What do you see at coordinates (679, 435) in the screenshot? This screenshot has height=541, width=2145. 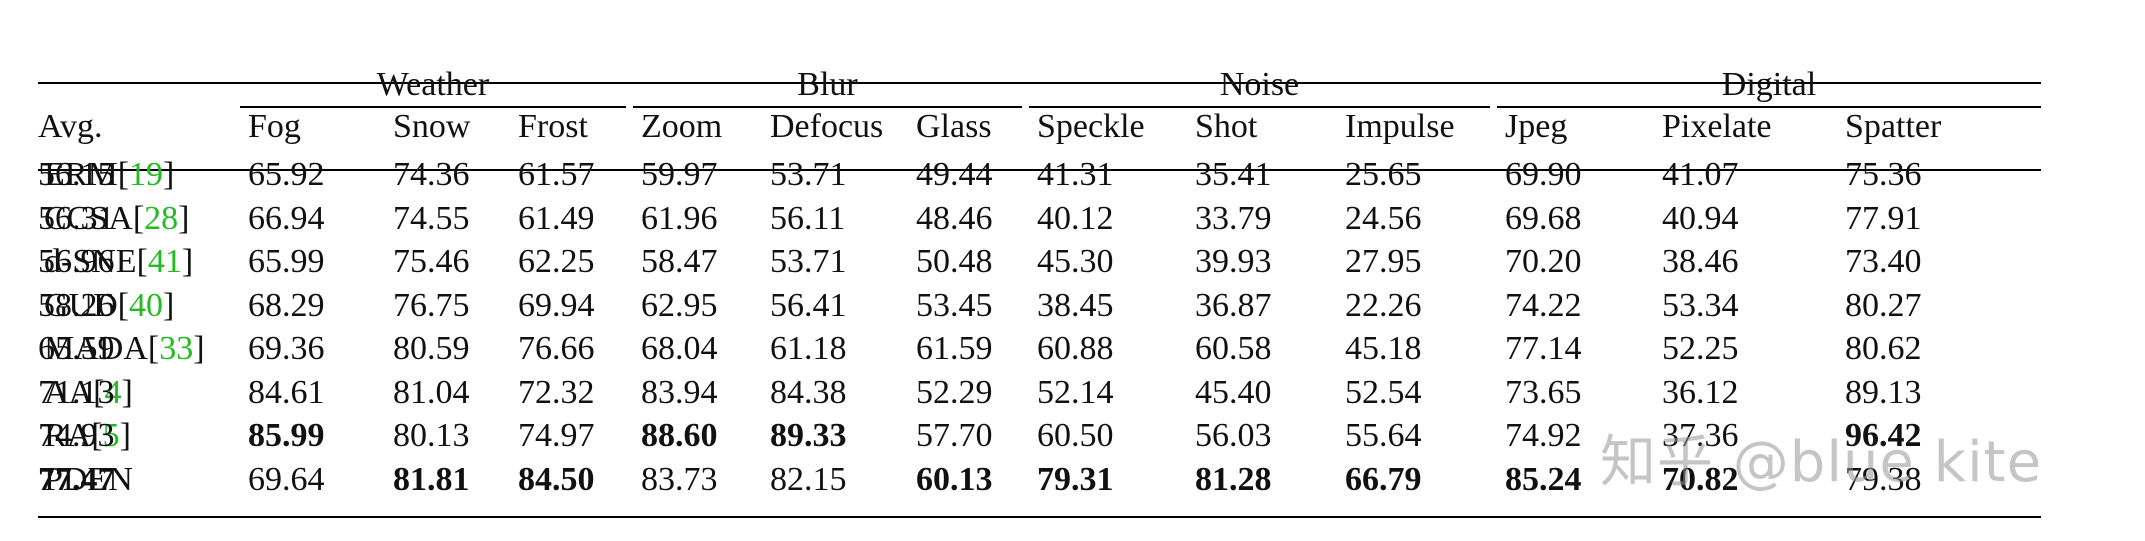 I see `table-cell: 88.60` at bounding box center [679, 435].